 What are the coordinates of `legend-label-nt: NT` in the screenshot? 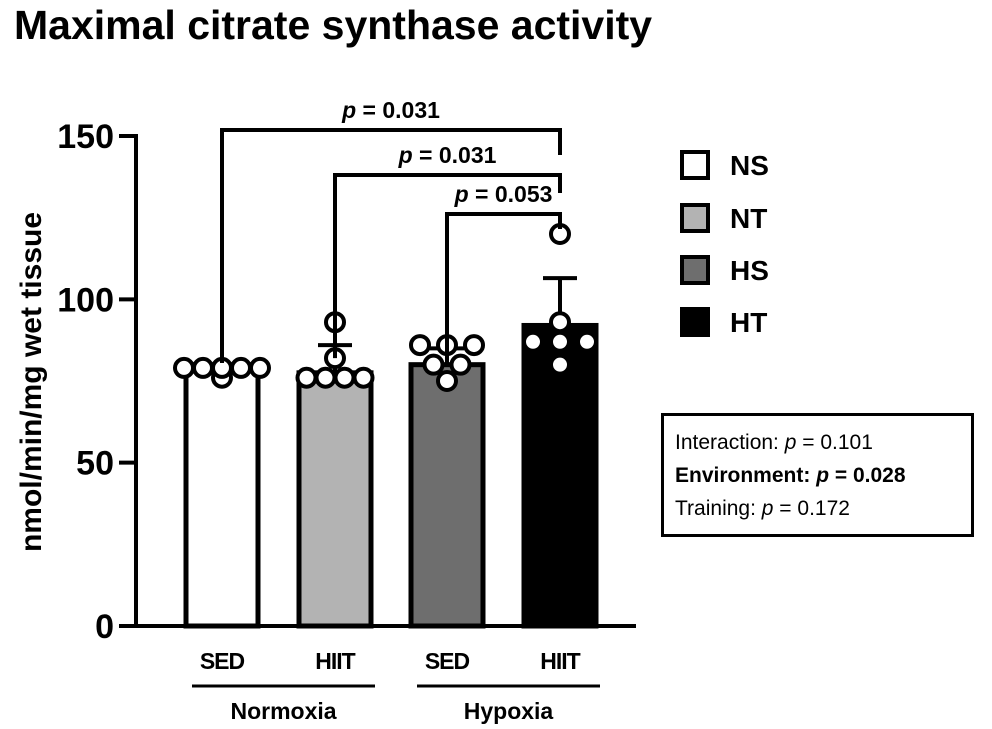 It's located at (748, 218).